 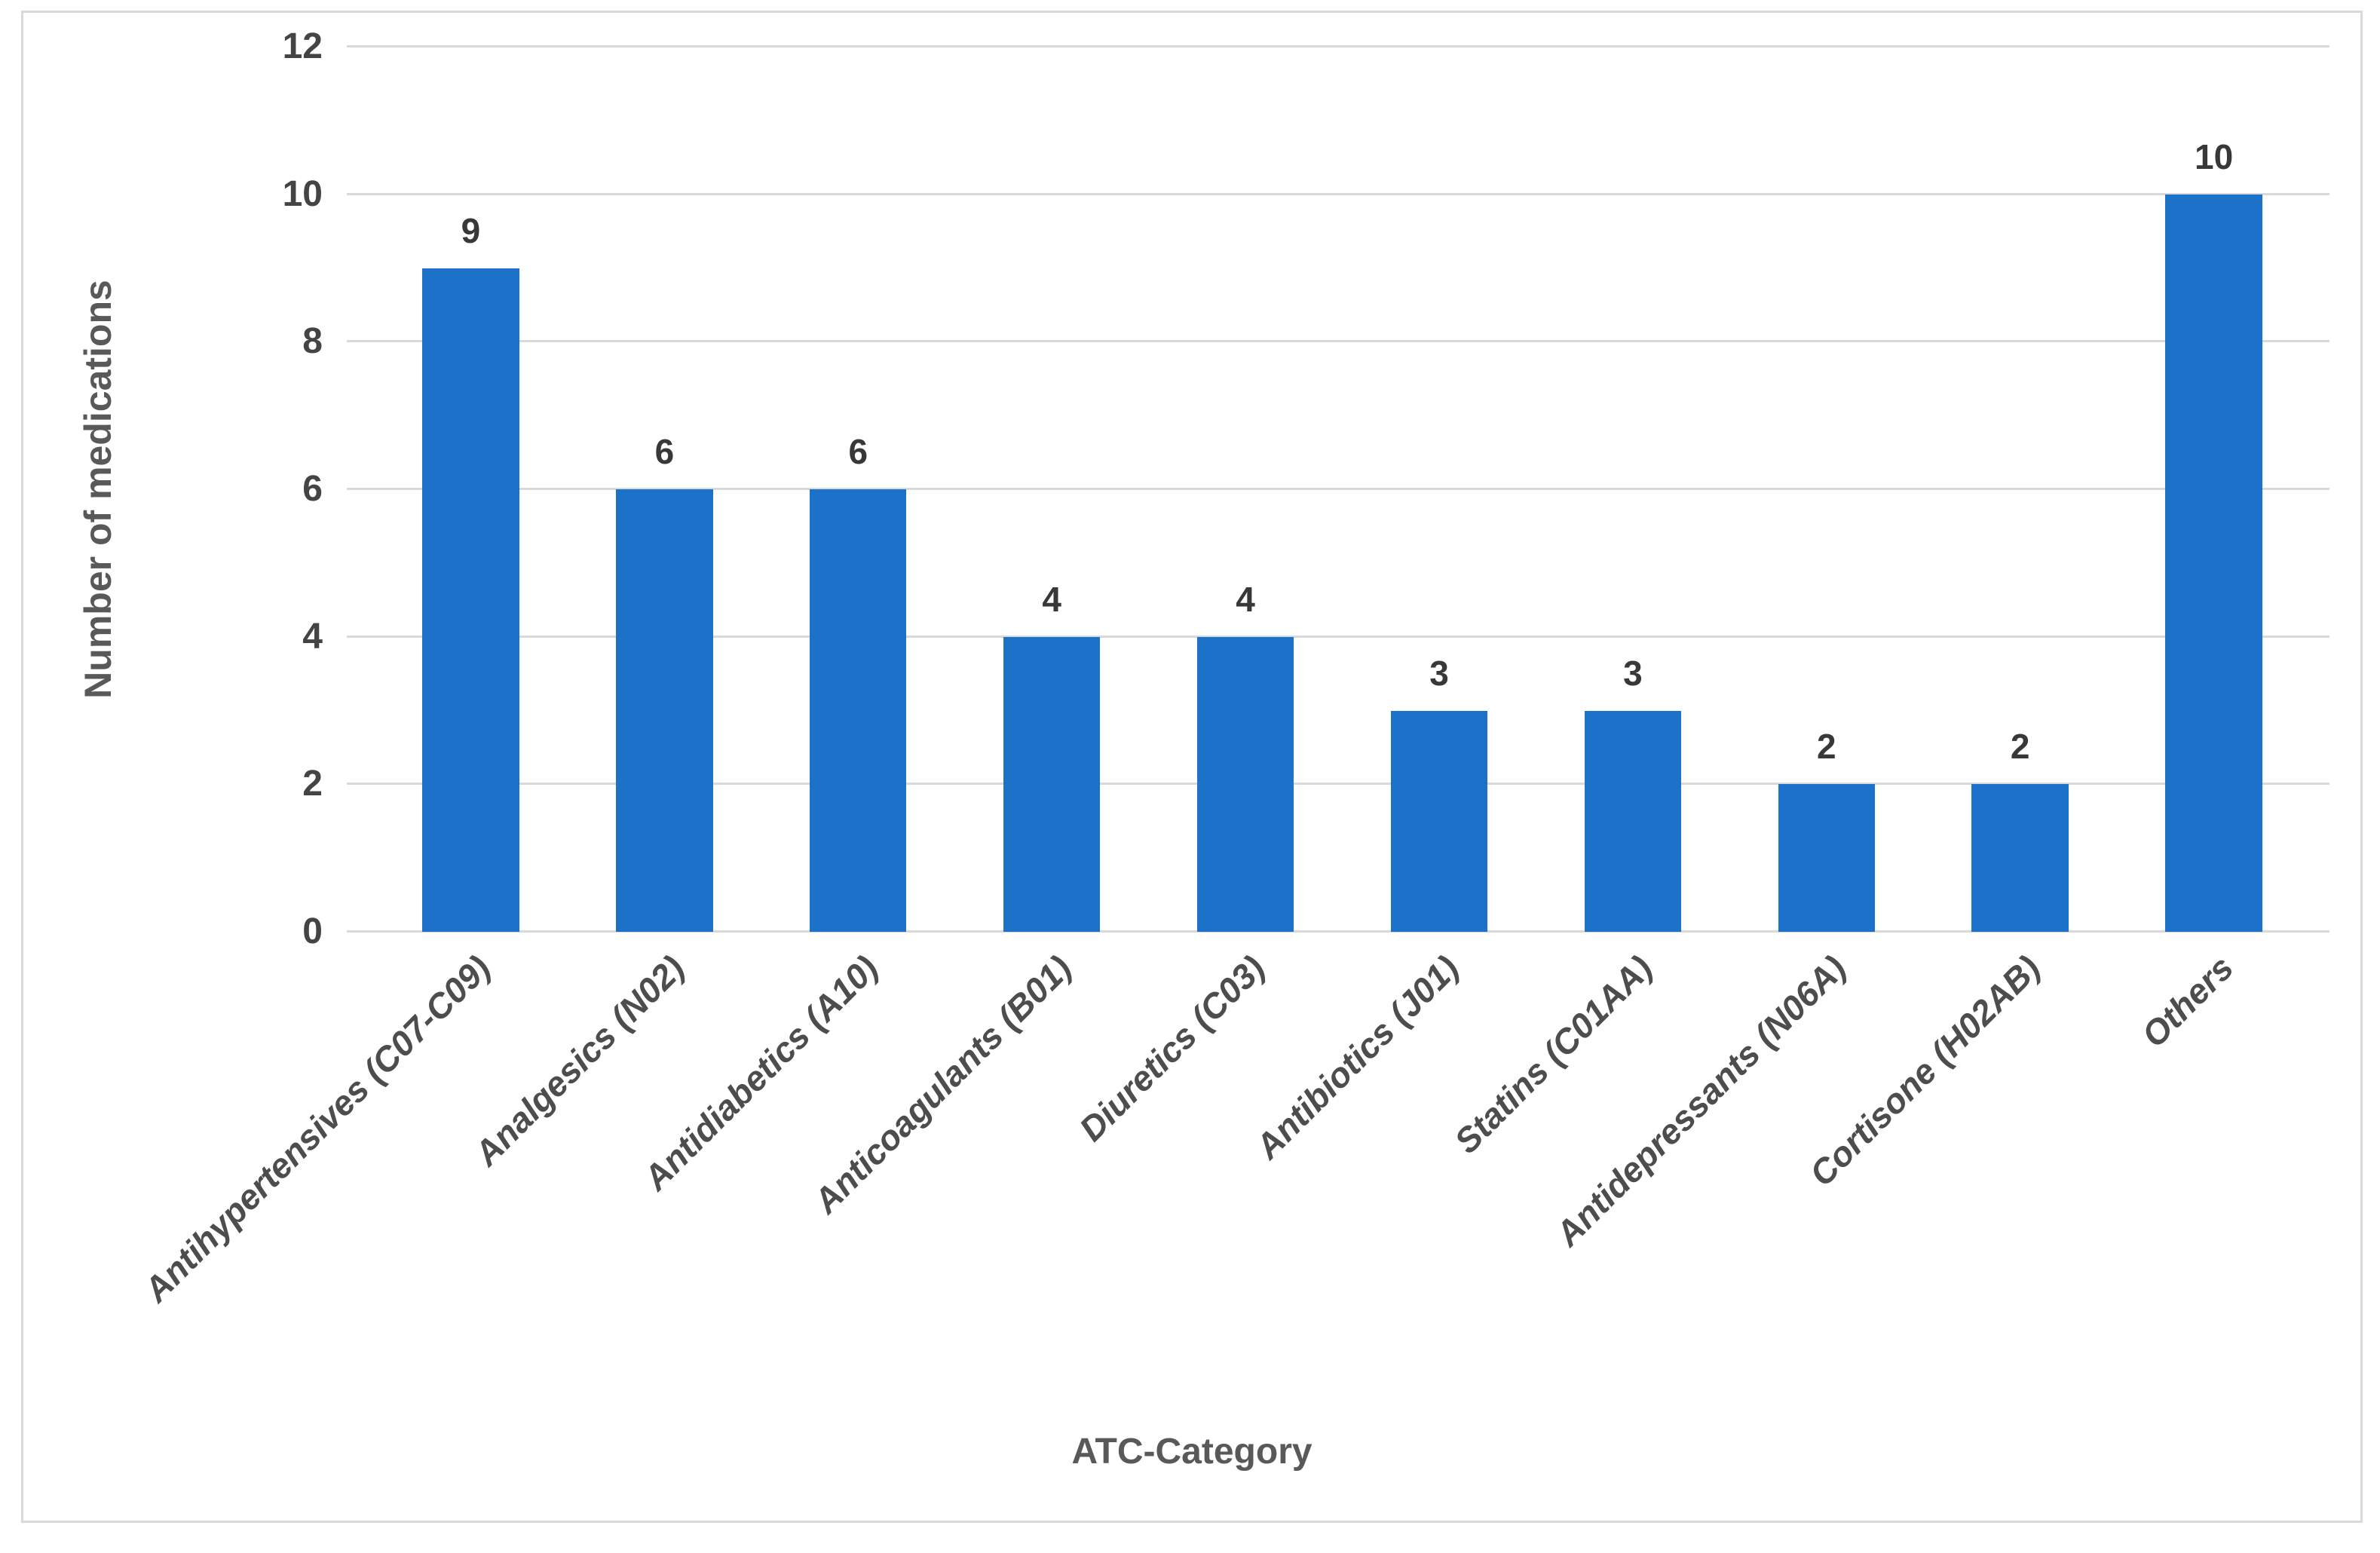 I want to click on y-tick-label: 0, so click(x=312, y=931).